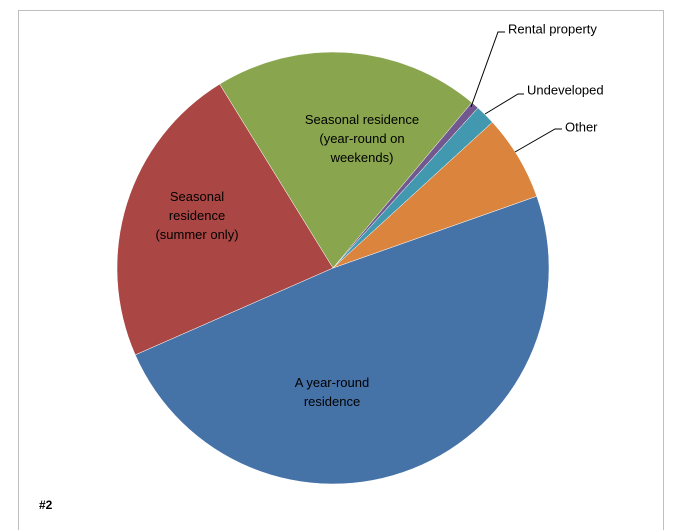  I want to click on chart-label: #2, so click(46, 505).